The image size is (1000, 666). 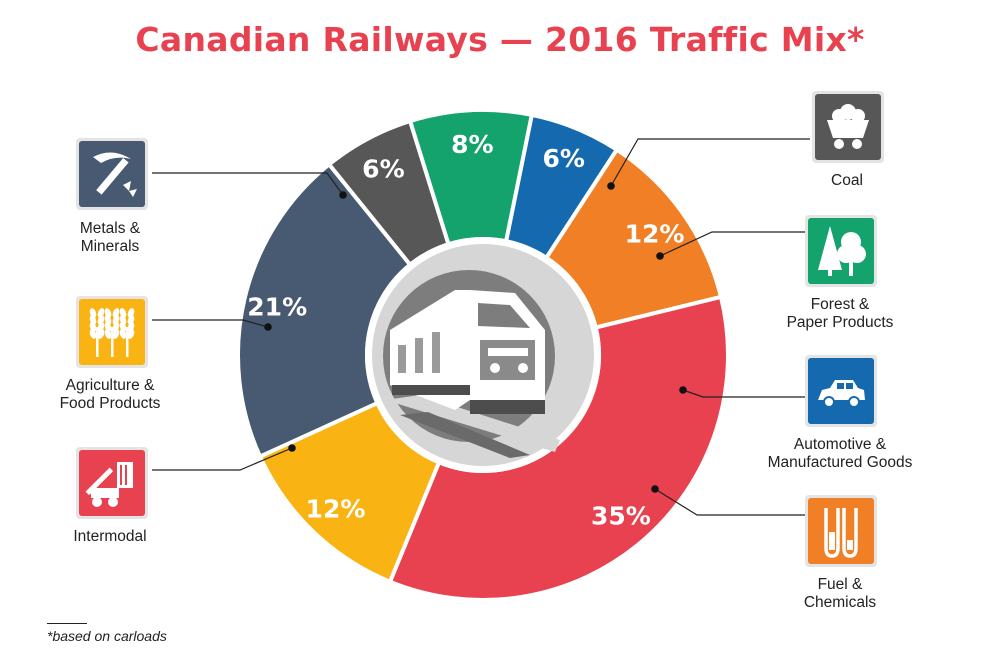 What do you see at coordinates (343, 195) in the screenshot?
I see `leader-dot-metals-minerals` at bounding box center [343, 195].